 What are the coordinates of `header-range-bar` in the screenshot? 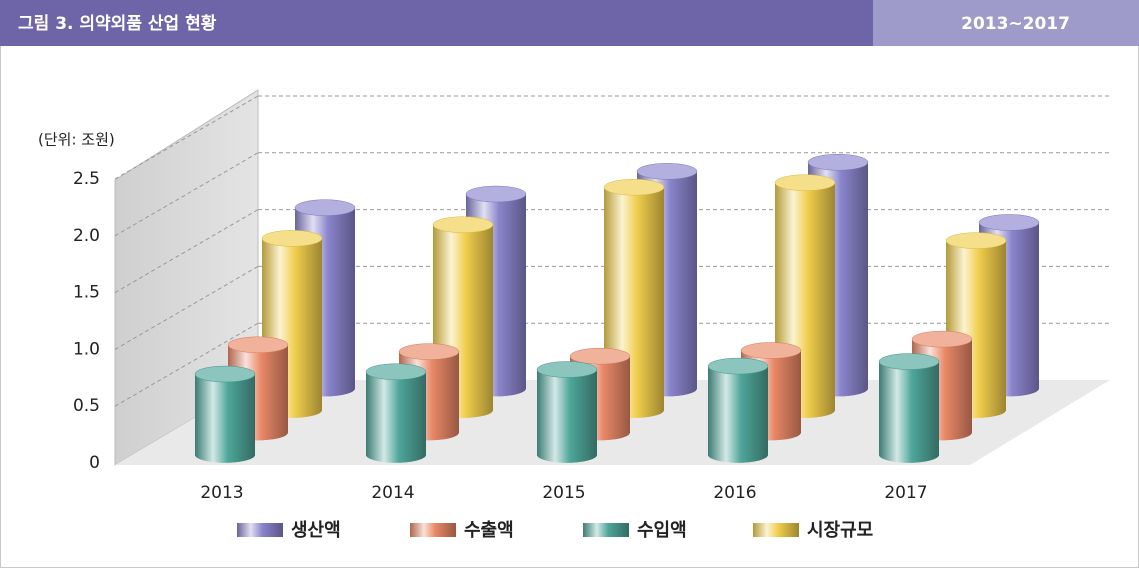 It's located at (1006, 23).